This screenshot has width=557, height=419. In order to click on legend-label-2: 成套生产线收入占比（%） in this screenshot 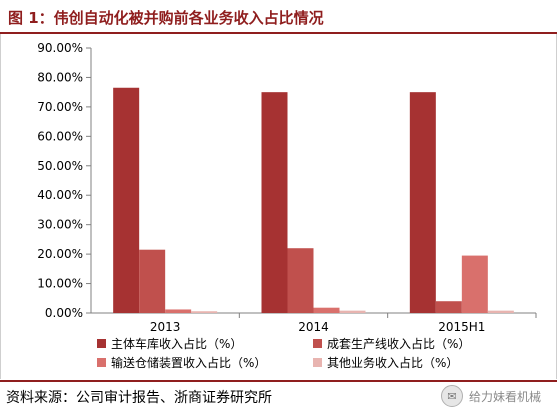, I will do `click(398, 343)`.